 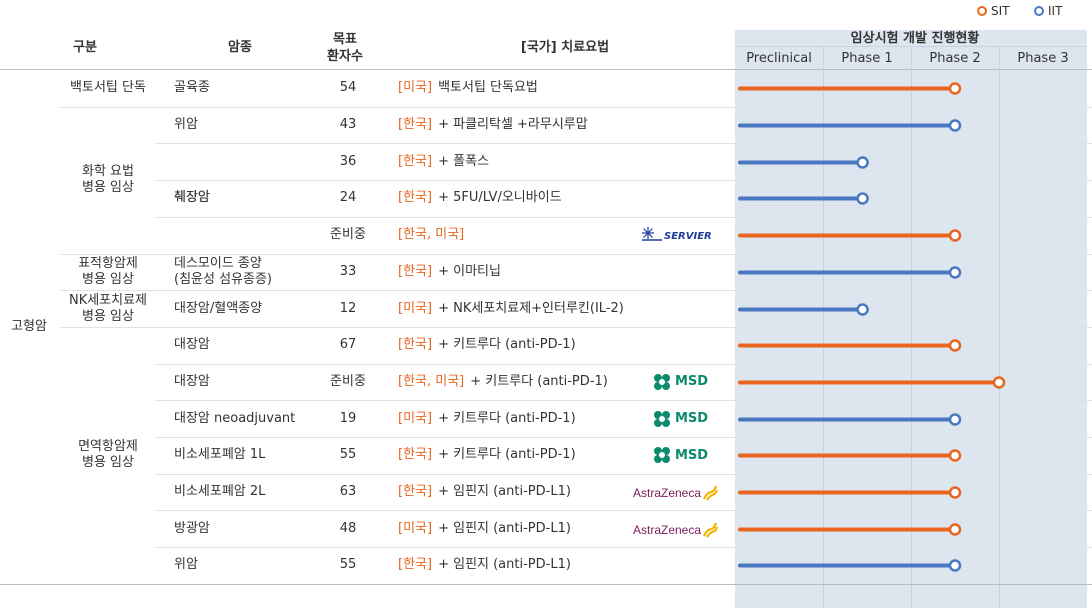 I want to click on group-level2-label: NK세포치료제, so click(x=108, y=300).